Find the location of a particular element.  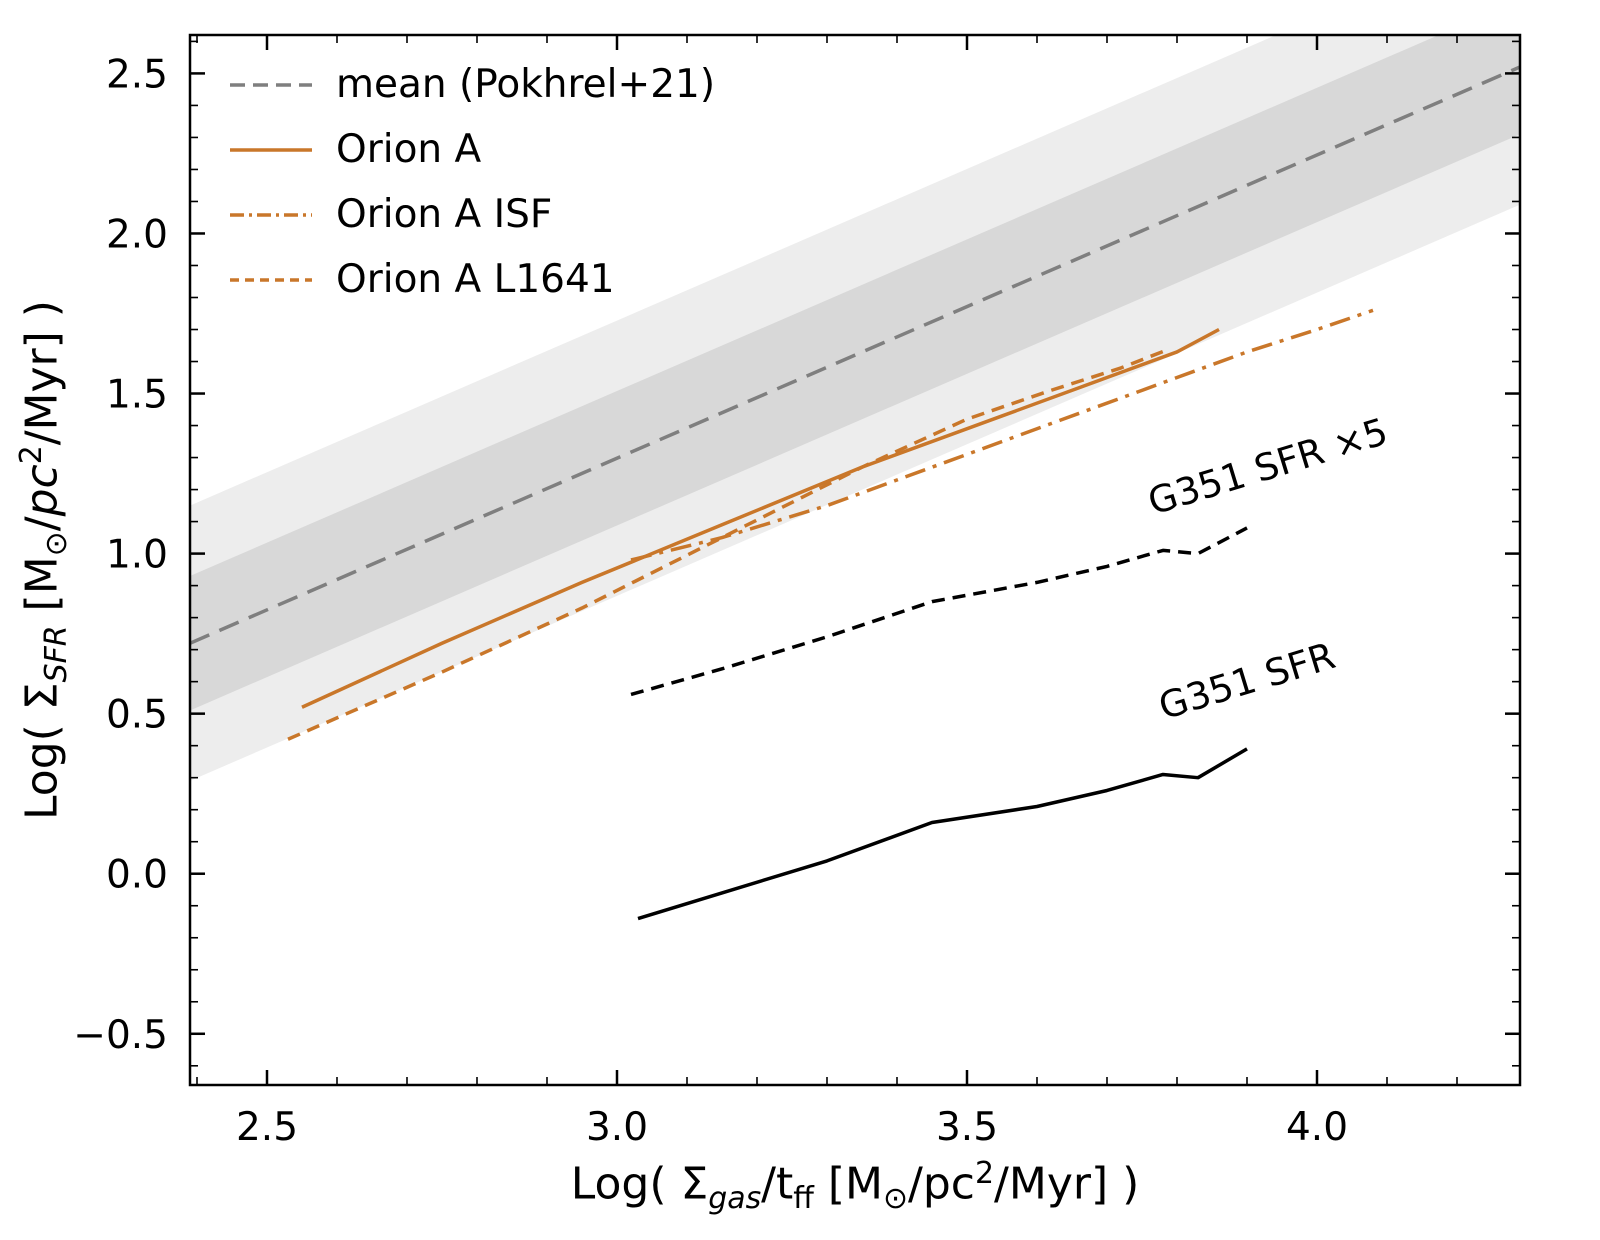

y-axis-label-sub-sfr: SFR is located at coordinates (57, 654).